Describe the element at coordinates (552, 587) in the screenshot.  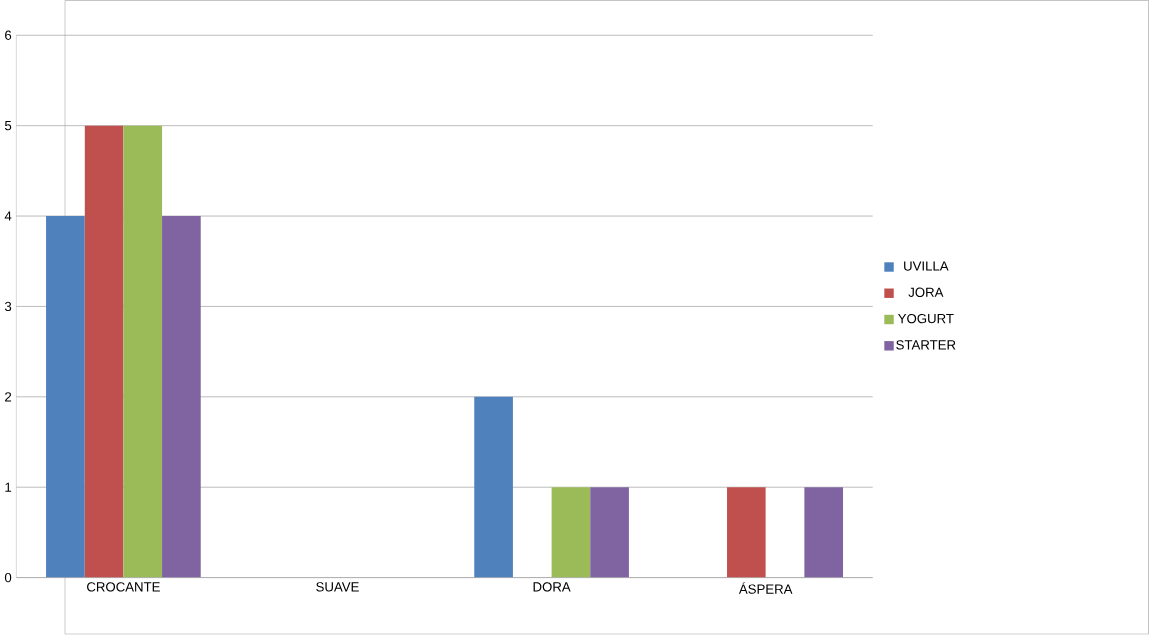
I see `x-tick-label: DORA` at that location.